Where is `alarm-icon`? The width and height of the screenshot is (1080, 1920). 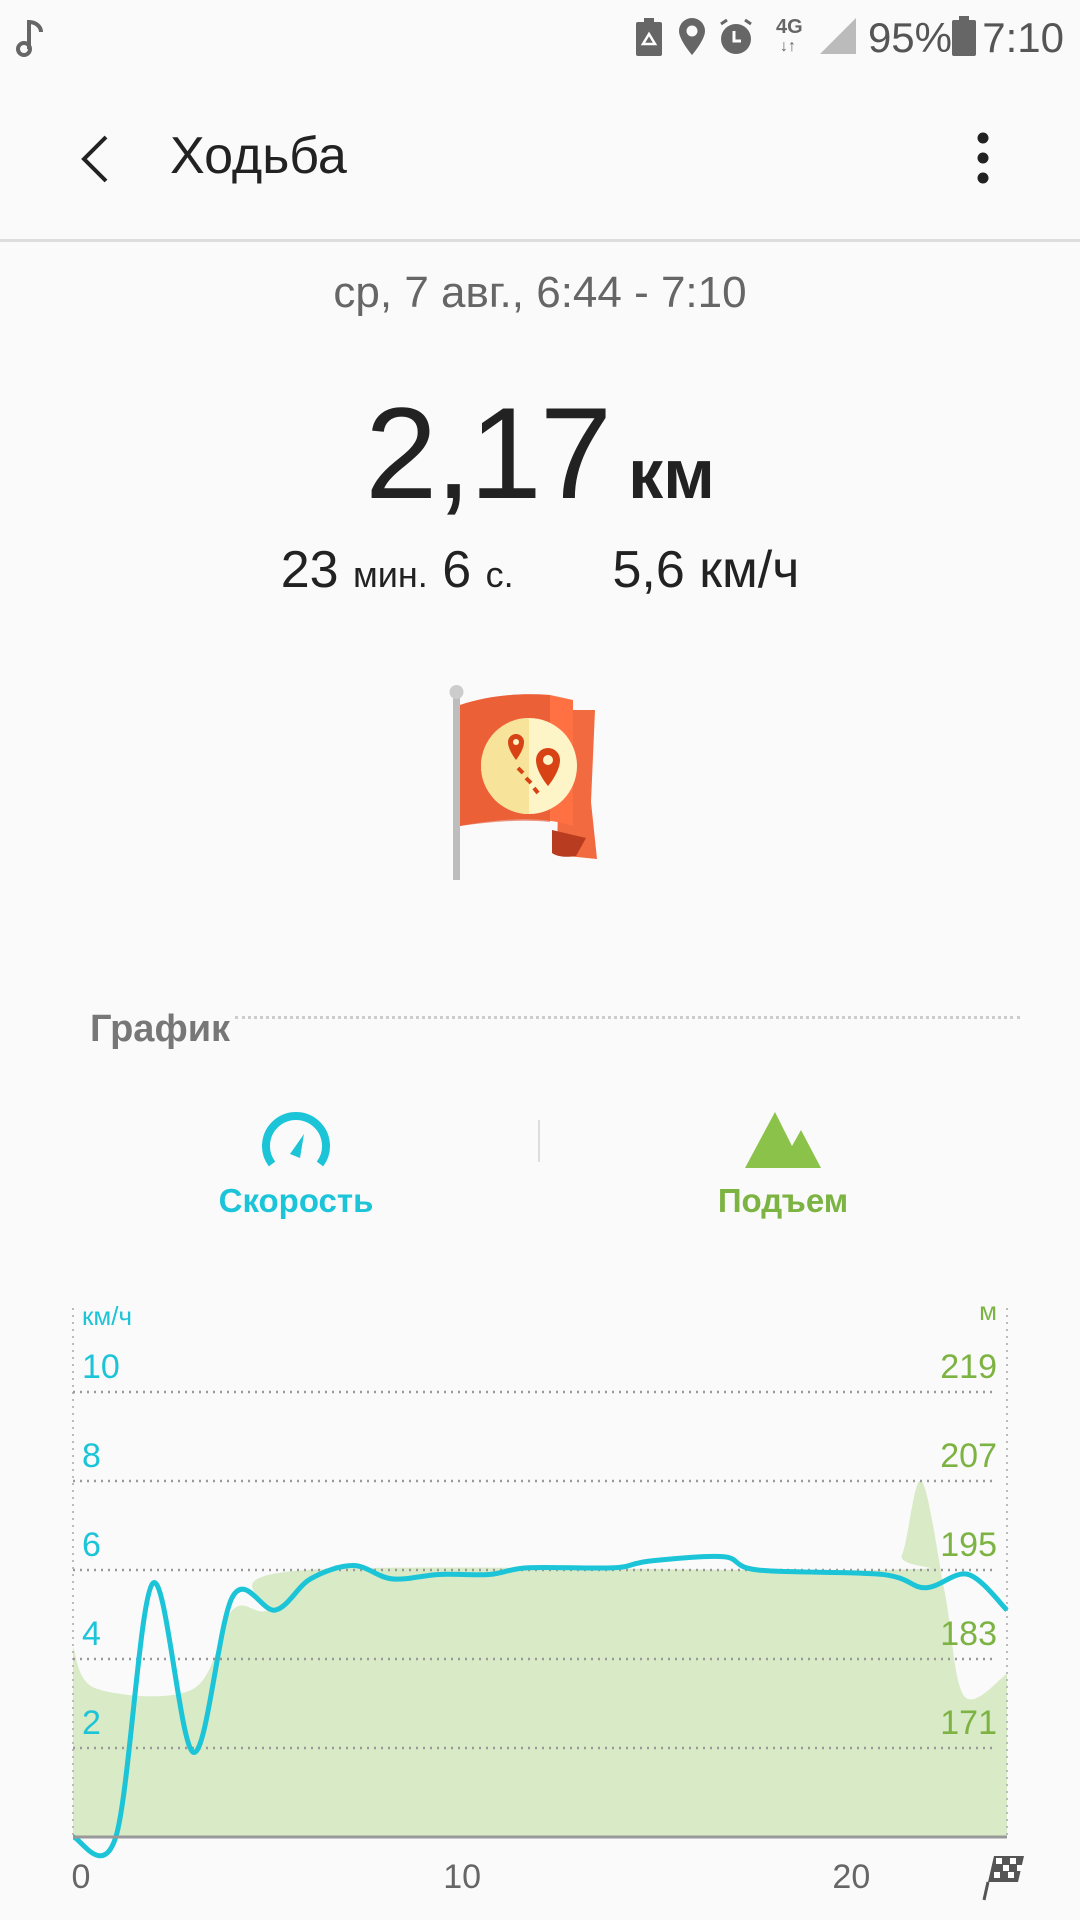
alarm-icon is located at coordinates (736, 36).